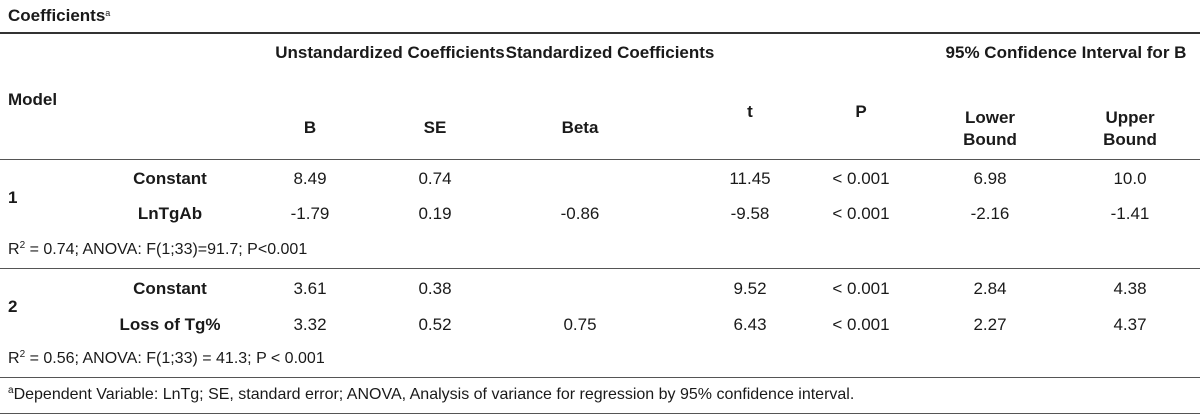 This screenshot has width=1200, height=417. I want to click on model-1-row-1-lower: 6.98, so click(990, 178).